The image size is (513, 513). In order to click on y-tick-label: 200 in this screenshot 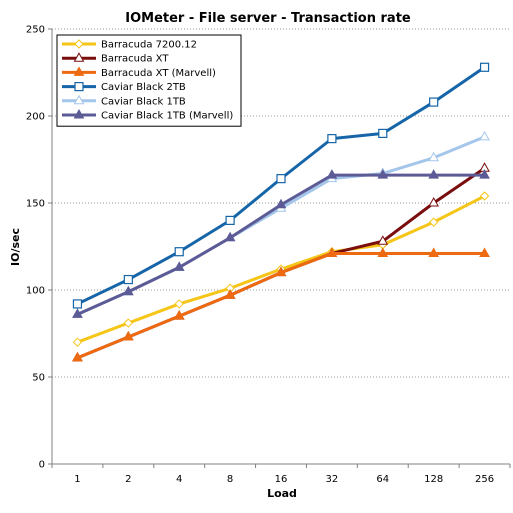, I will do `click(35, 117)`.